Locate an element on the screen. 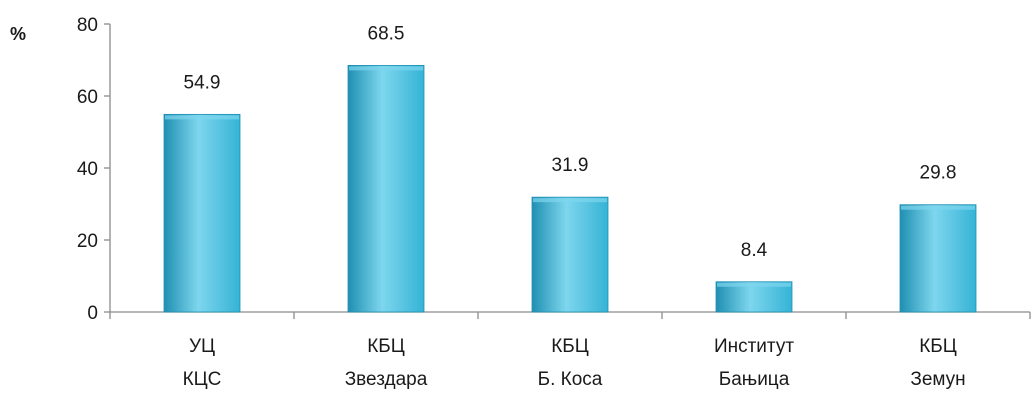 The width and height of the screenshot is (1034, 404). category-label: Институт is located at coordinates (754, 346).